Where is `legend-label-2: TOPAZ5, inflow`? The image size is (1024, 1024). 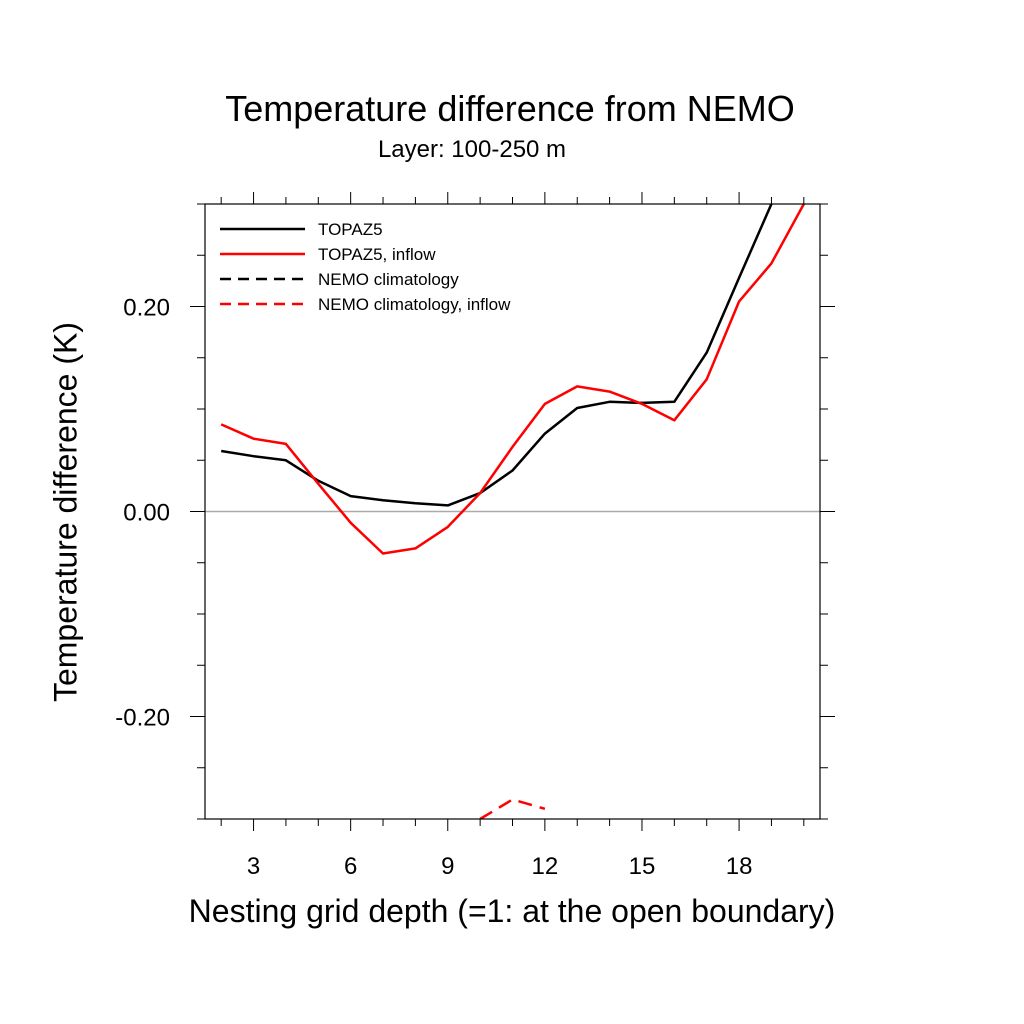 legend-label-2: TOPAZ5, inflow is located at coordinates (377, 254).